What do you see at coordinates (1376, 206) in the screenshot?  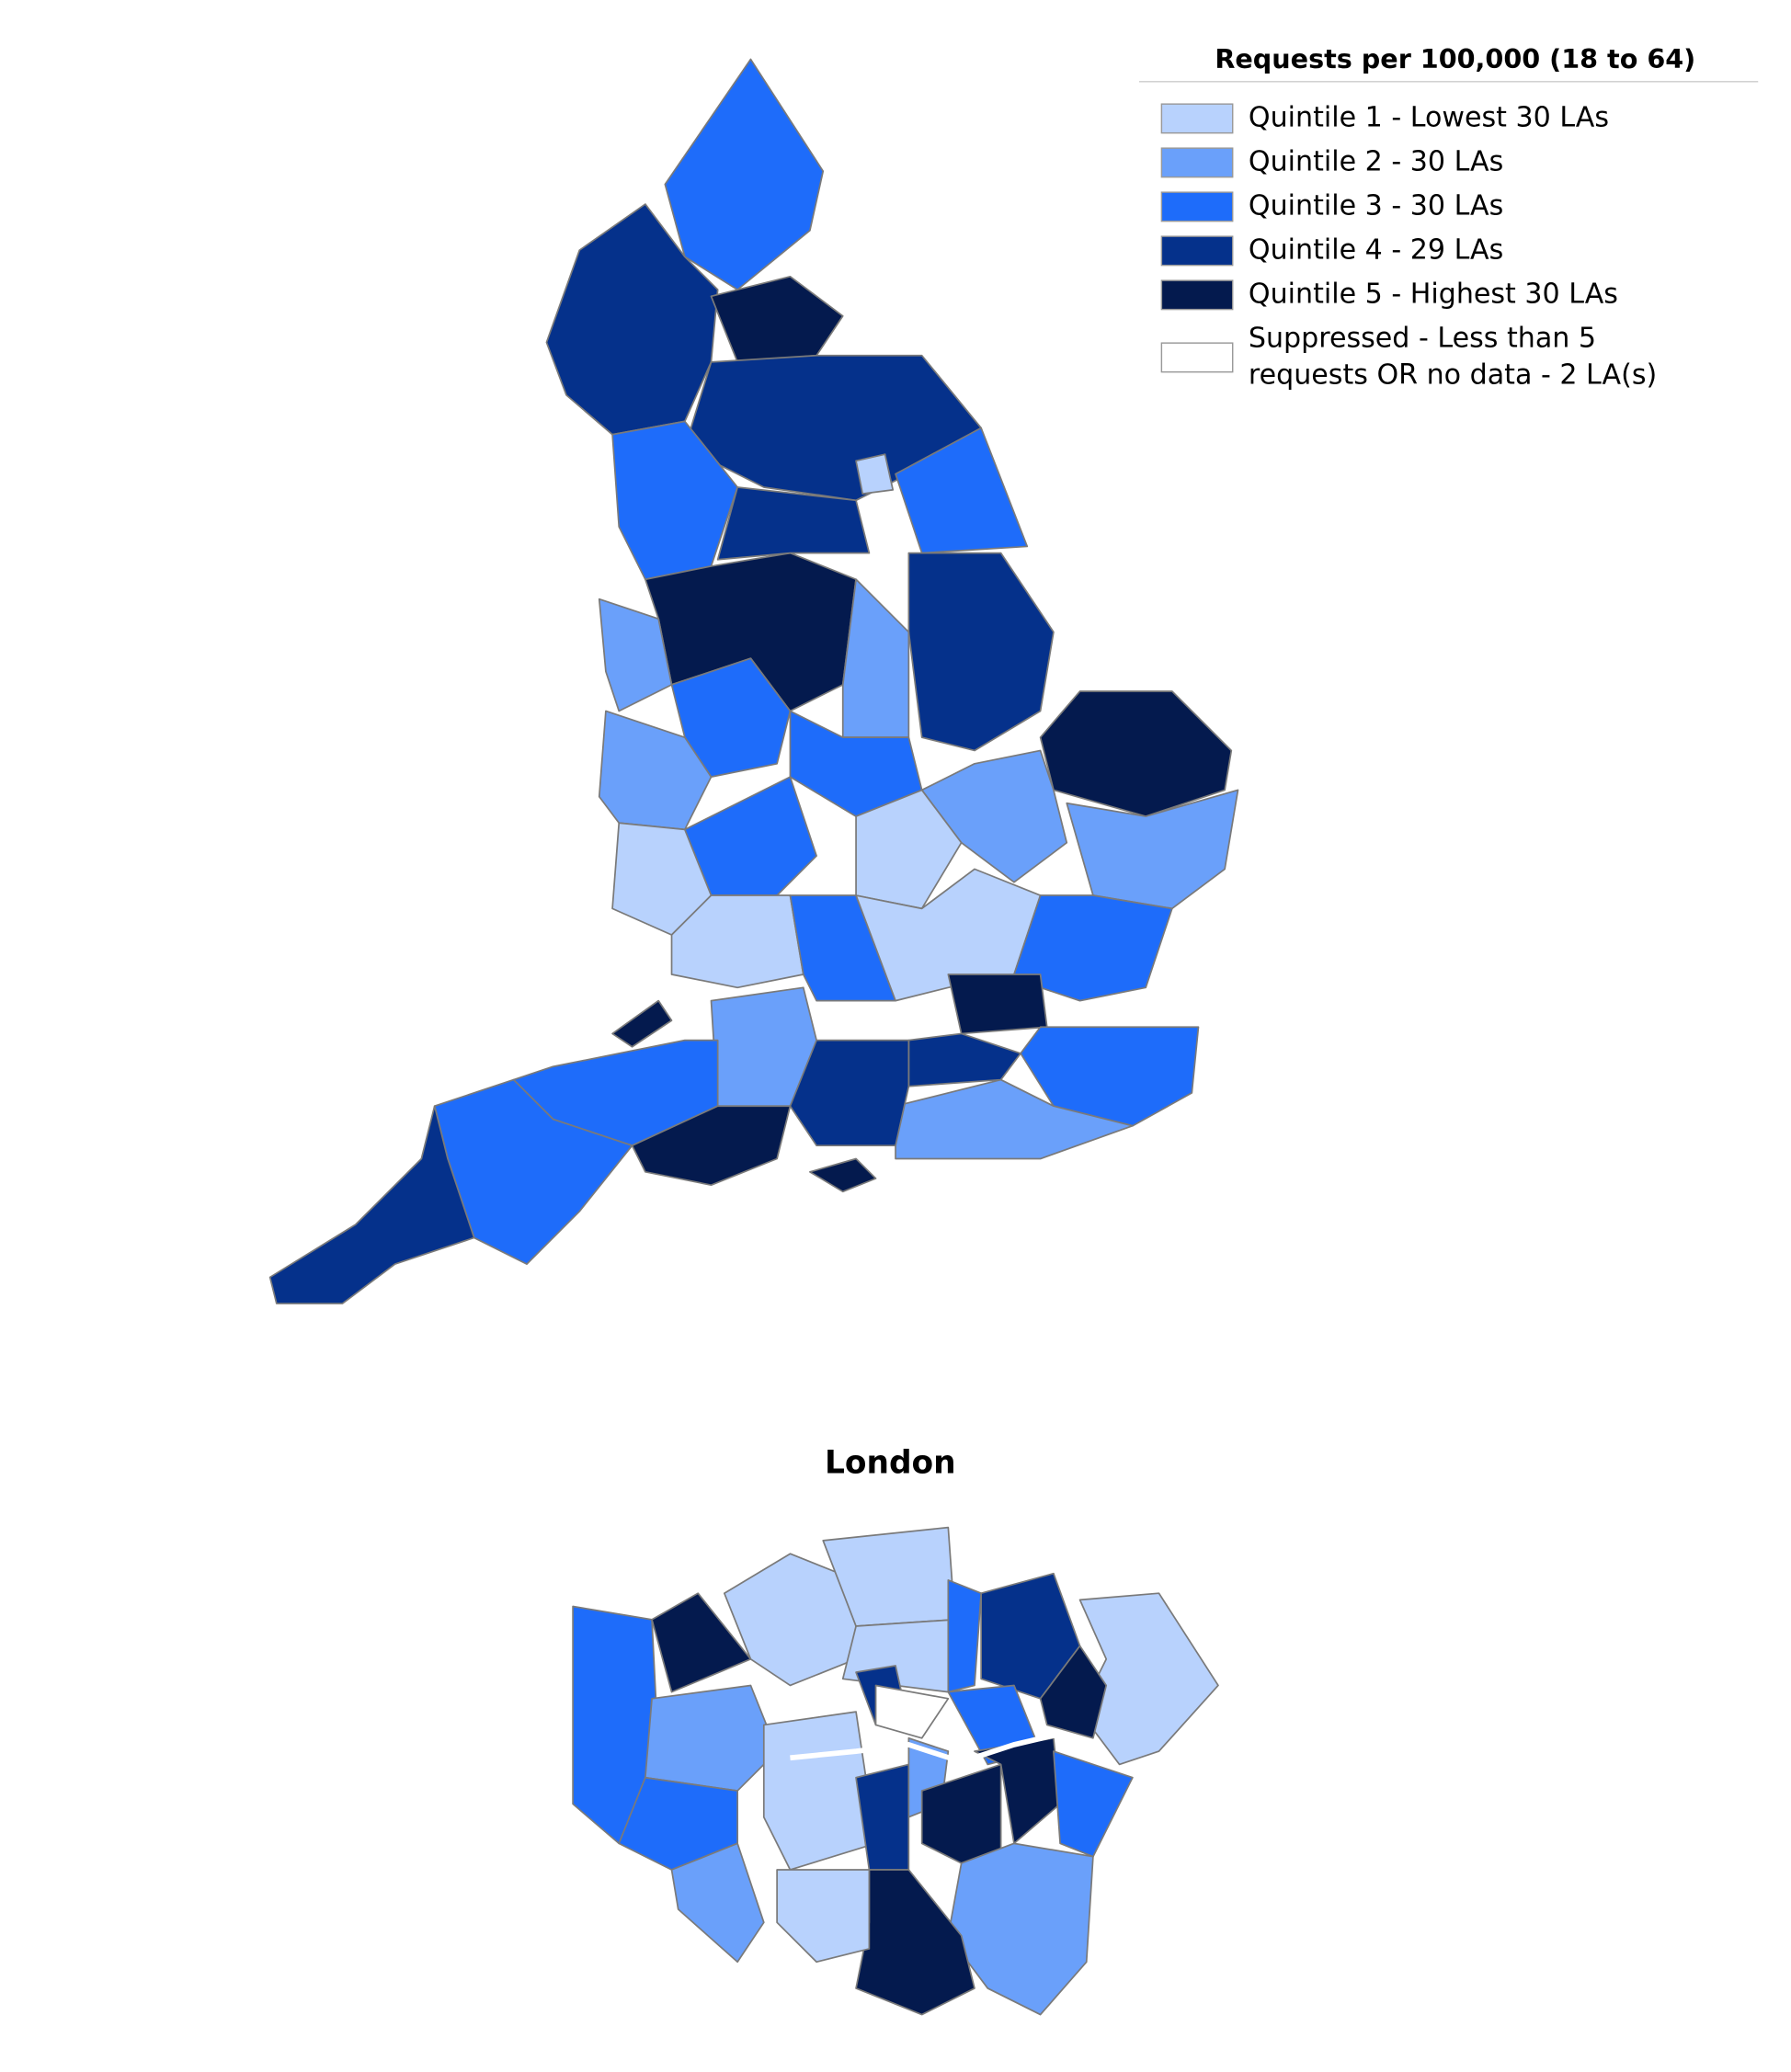 I see `legend-label: Quintile 3 - 30 LAs` at bounding box center [1376, 206].